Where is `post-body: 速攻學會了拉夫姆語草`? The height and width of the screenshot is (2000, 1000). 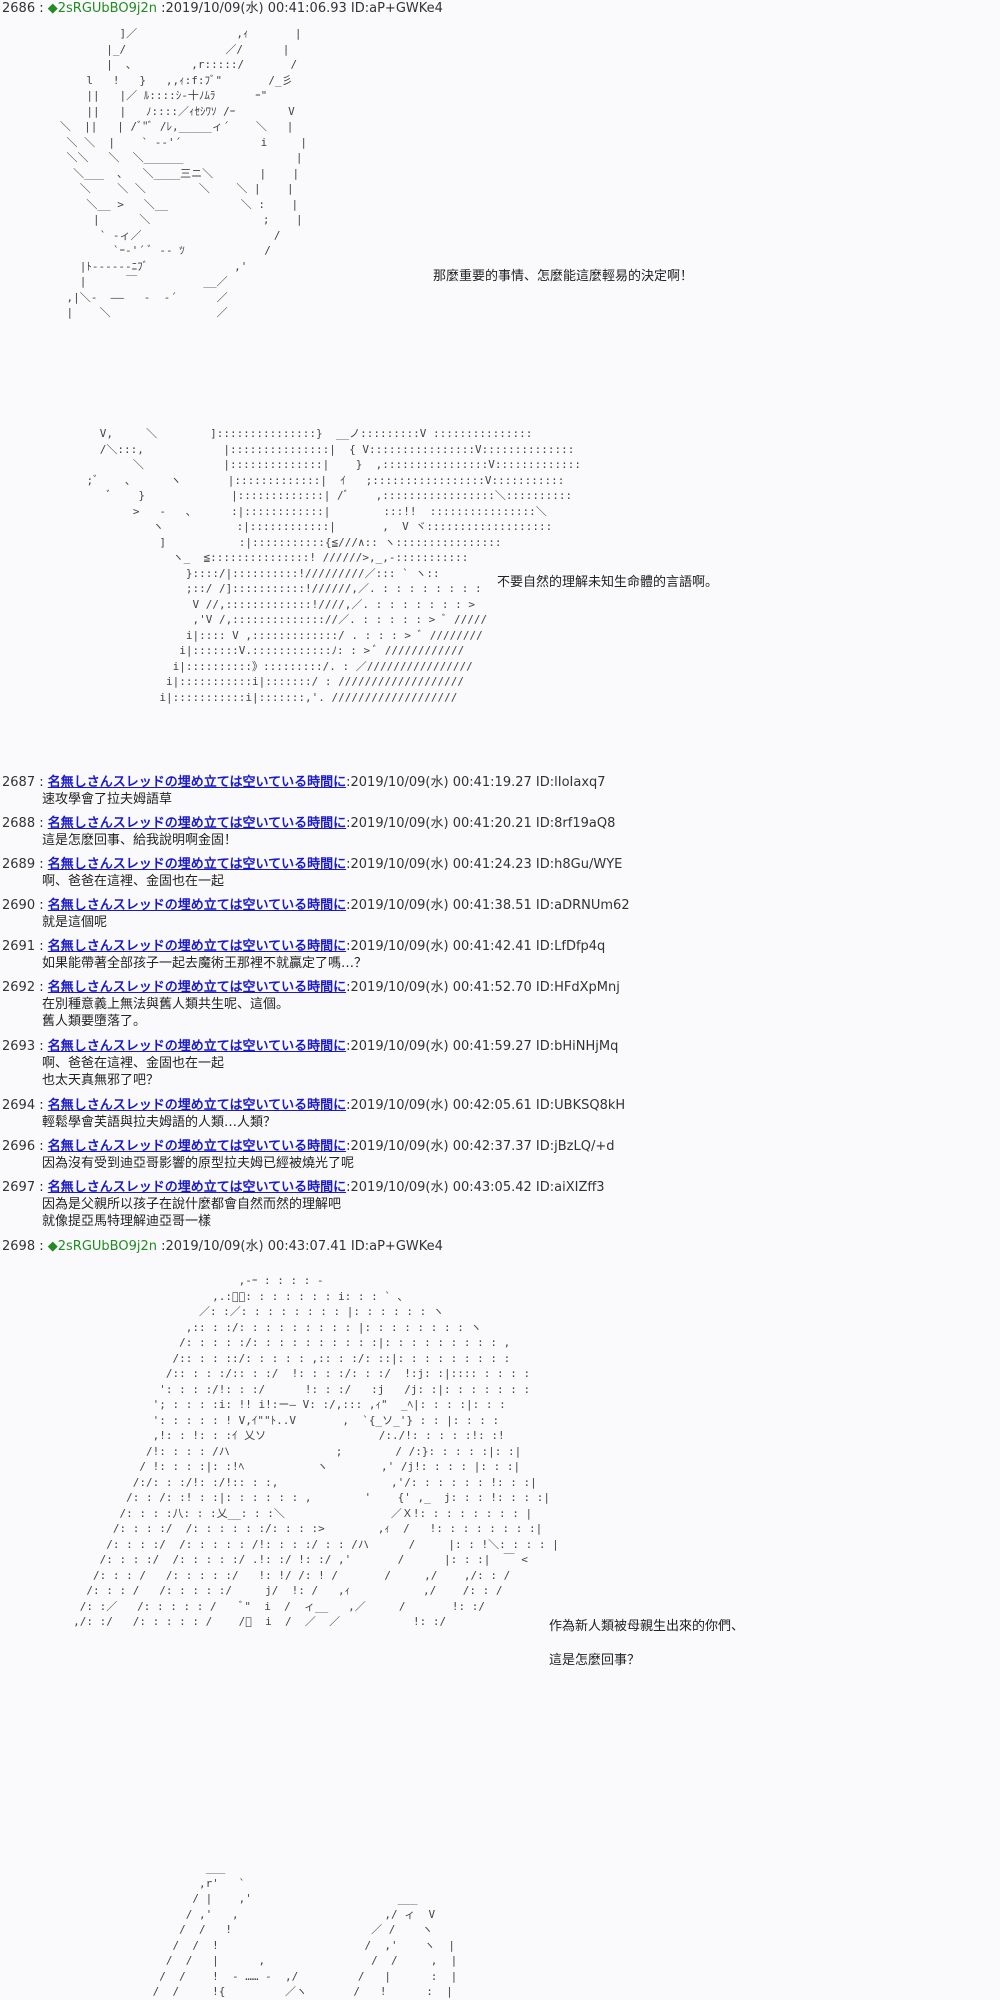
post-body: 速攻學會了拉夫姆語草 is located at coordinates (324, 799).